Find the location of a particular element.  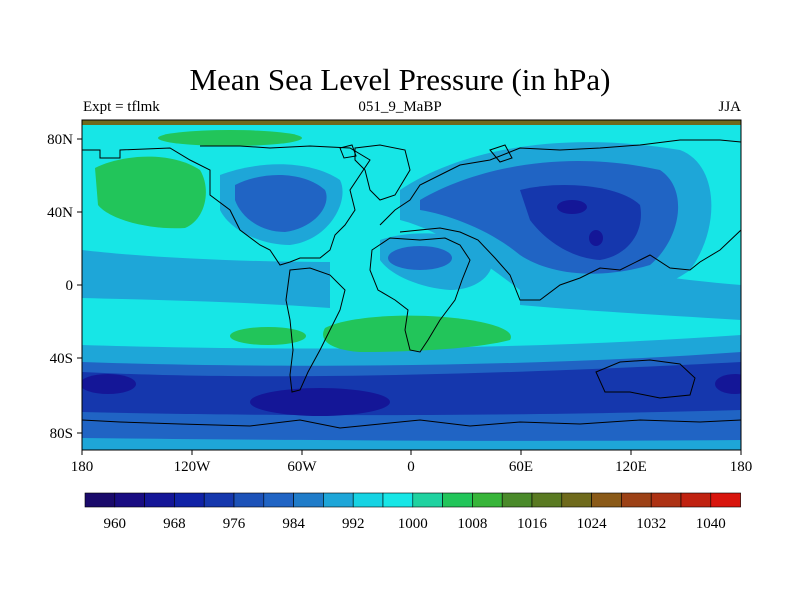

y-tick: 0 is located at coordinates (70, 286).